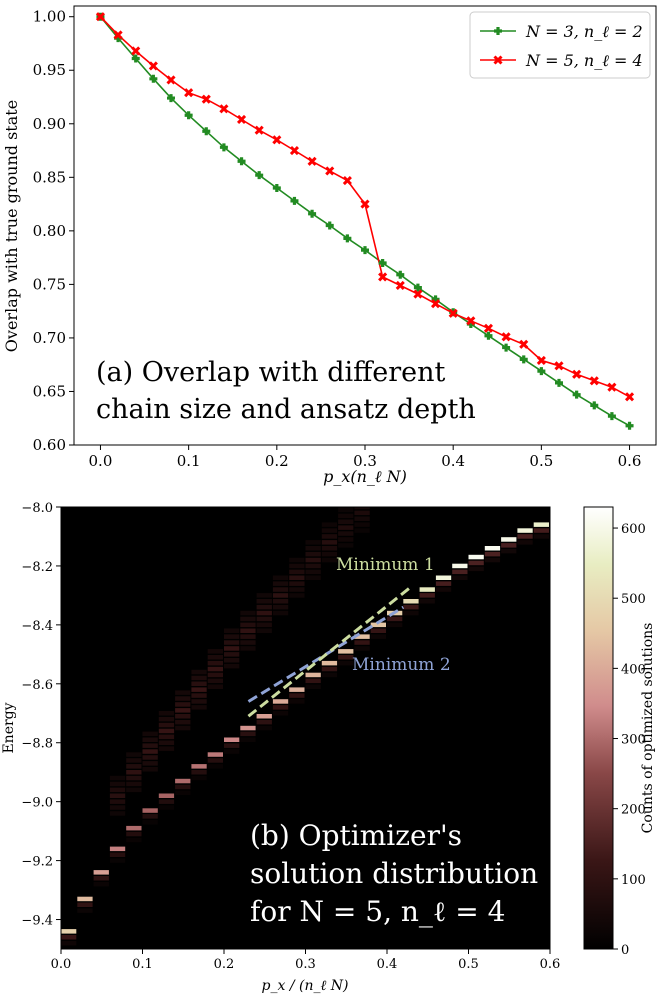 Image resolution: width=664 pixels, height=997 pixels. What do you see at coordinates (633, 880) in the screenshot?
I see `colorbar-tick-label: 100` at bounding box center [633, 880].